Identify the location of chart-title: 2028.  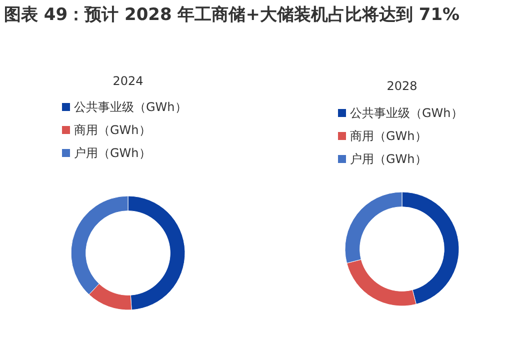
(402, 86).